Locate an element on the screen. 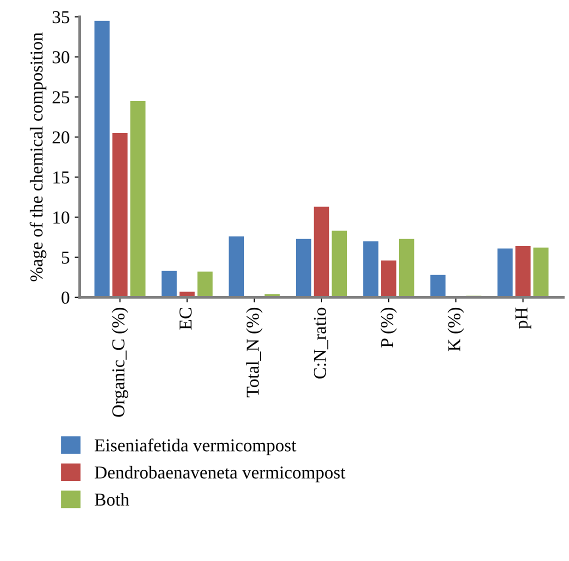 This screenshot has height=561, width=569. x-tick-label: Total_N (%) is located at coordinates (254, 353).